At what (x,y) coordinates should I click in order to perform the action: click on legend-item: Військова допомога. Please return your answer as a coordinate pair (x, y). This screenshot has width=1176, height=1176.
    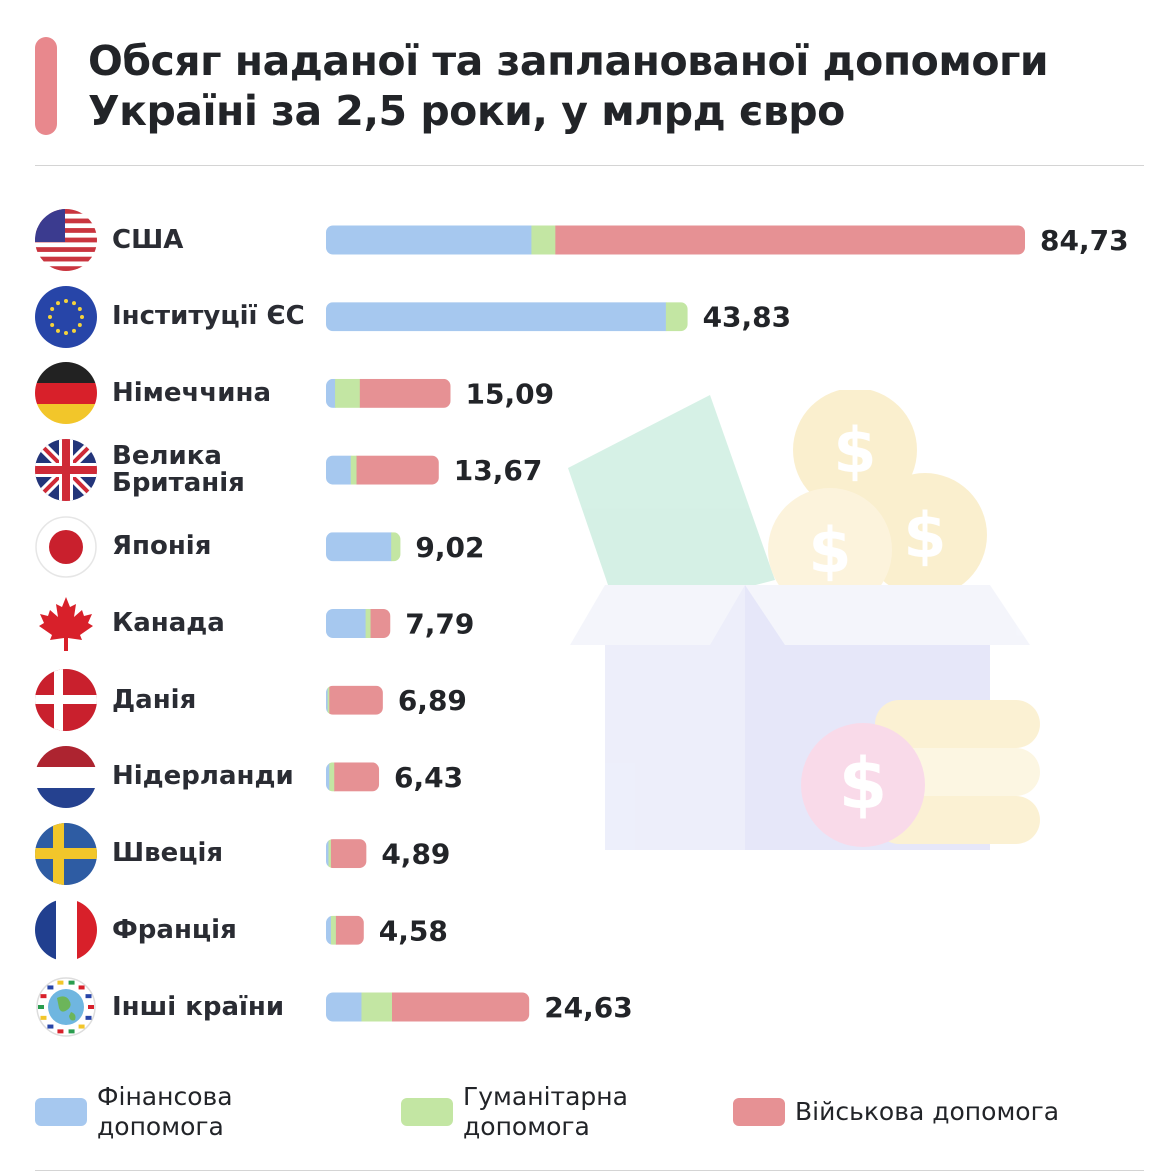
    Looking at the image, I should click on (896, 1112).